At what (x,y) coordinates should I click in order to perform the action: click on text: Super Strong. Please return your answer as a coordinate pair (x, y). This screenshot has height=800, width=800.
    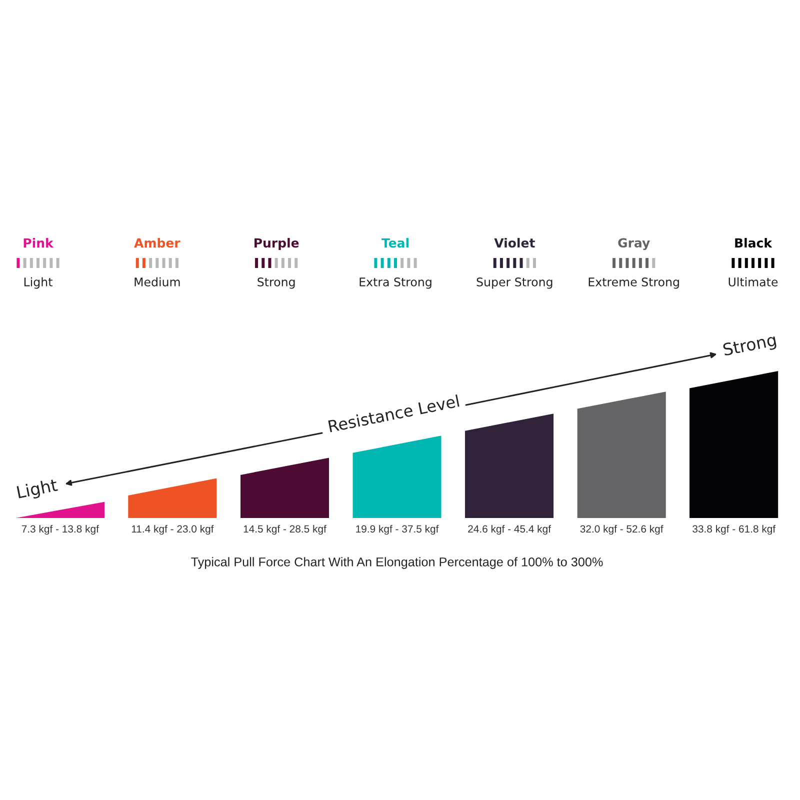
    Looking at the image, I should click on (514, 283).